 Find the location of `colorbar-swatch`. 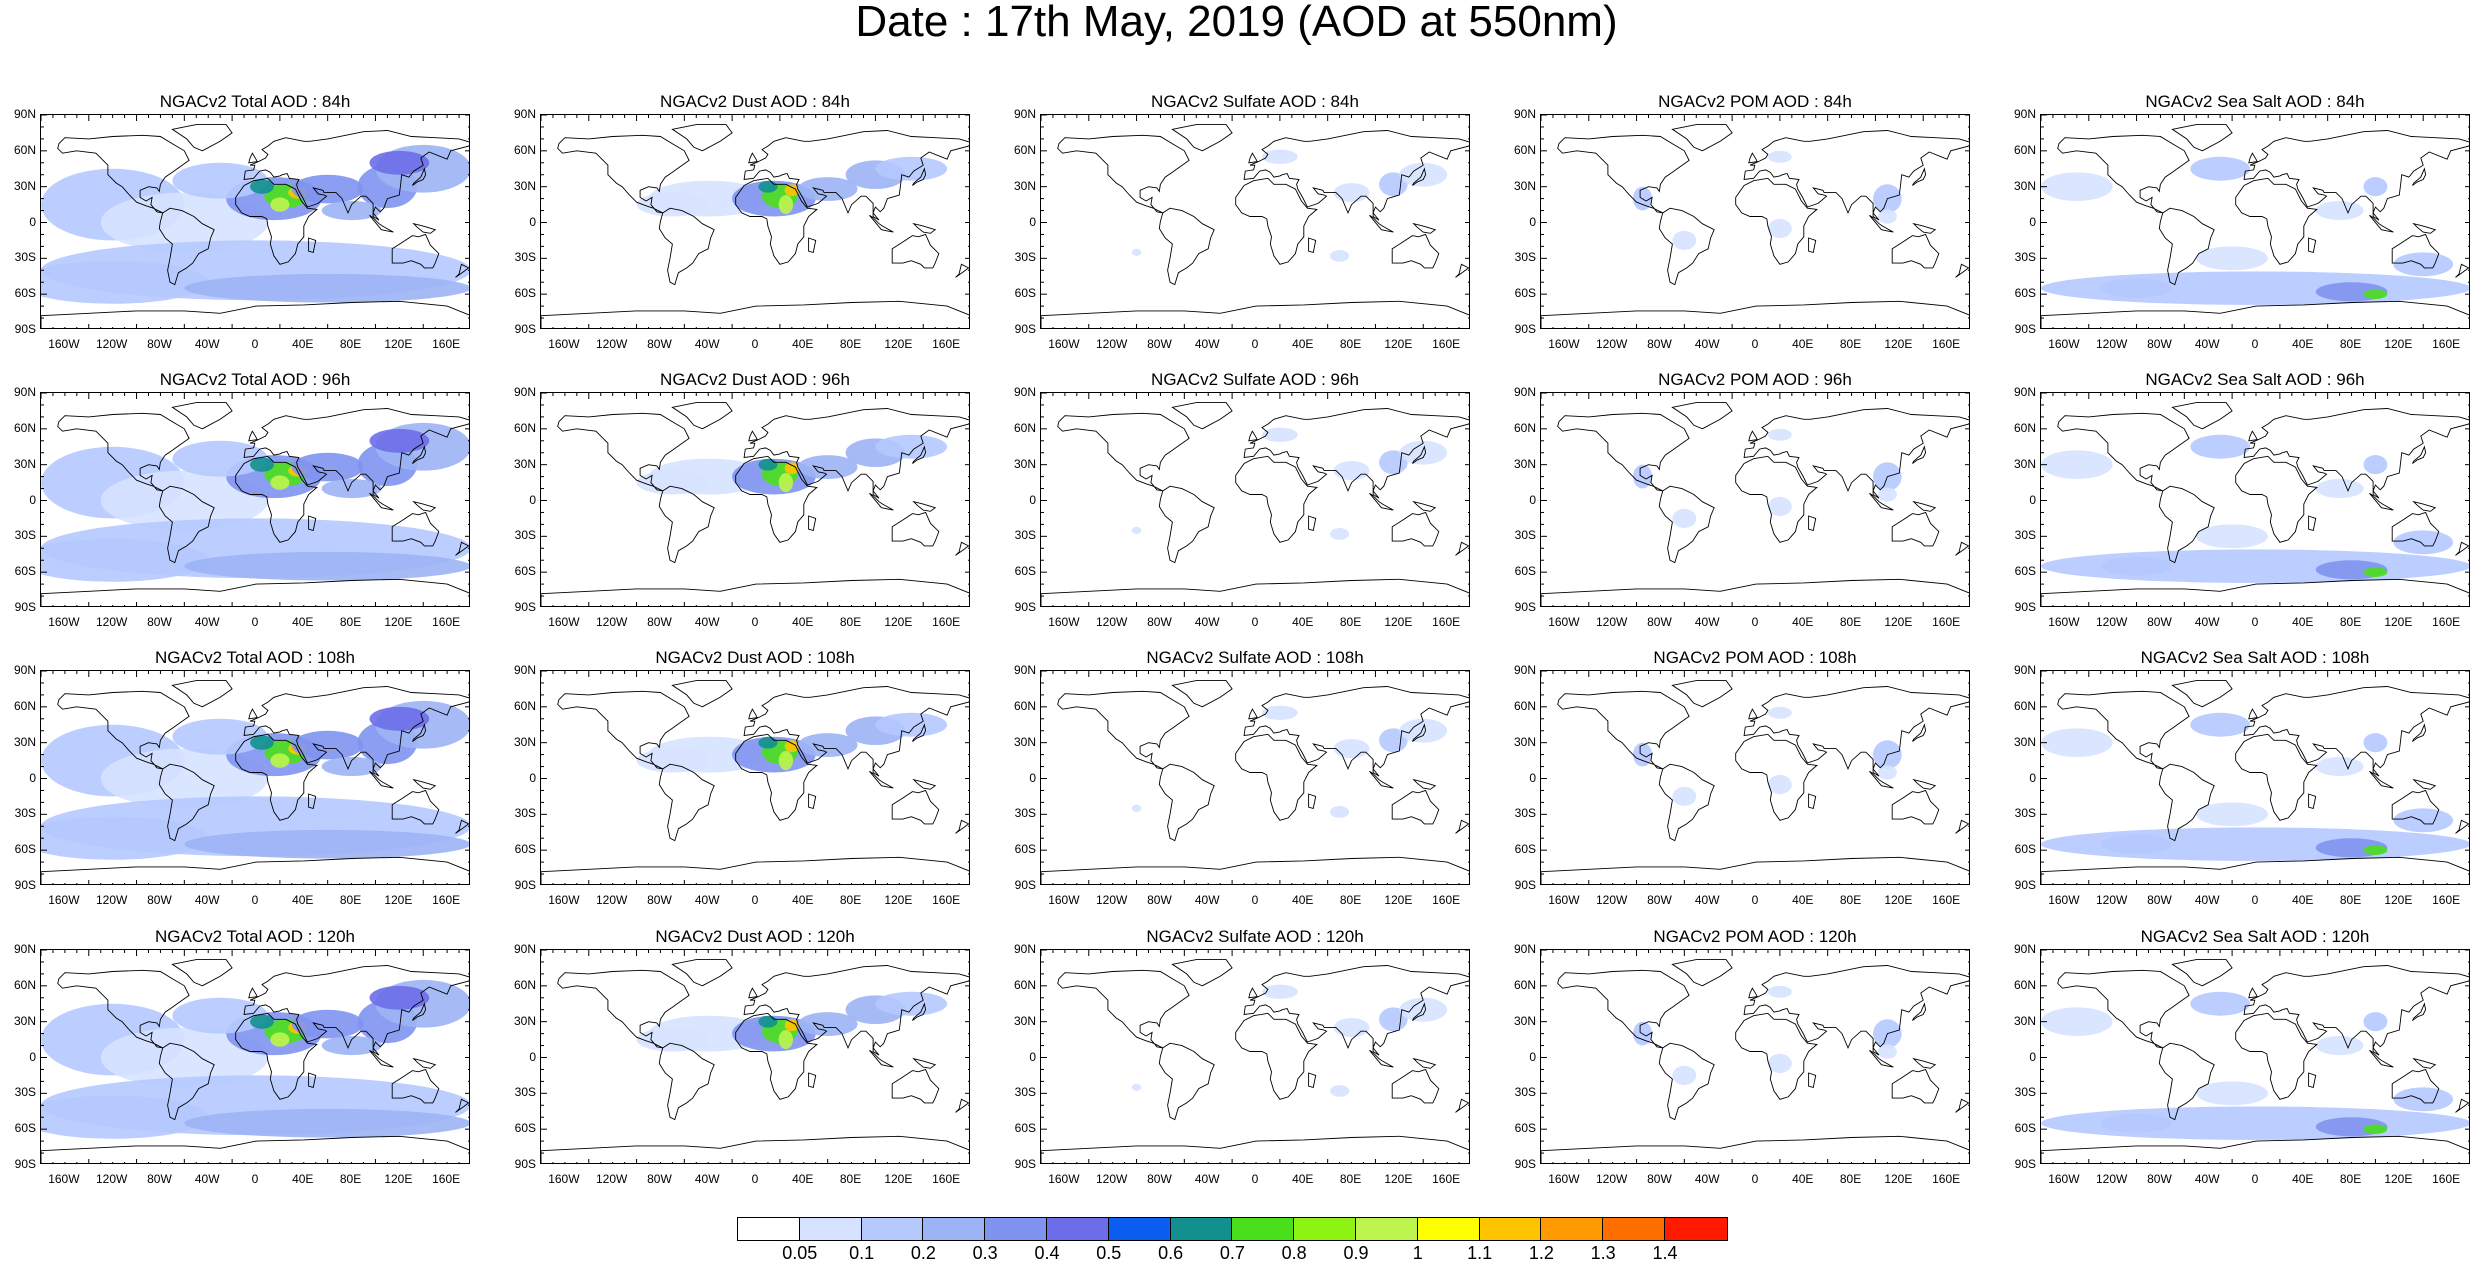

colorbar-swatch is located at coordinates (954, 1229).